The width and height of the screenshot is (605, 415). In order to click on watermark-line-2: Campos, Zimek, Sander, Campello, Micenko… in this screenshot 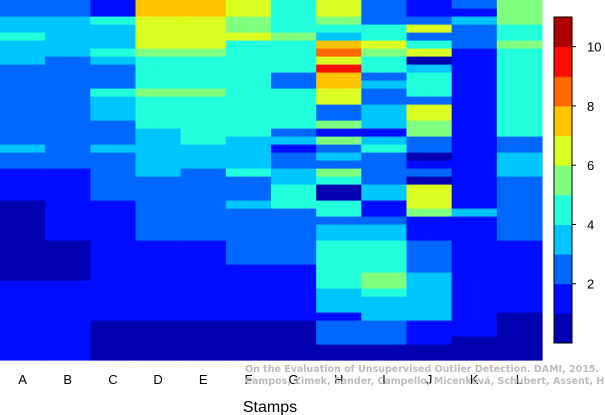, I will do `click(425, 381)`.